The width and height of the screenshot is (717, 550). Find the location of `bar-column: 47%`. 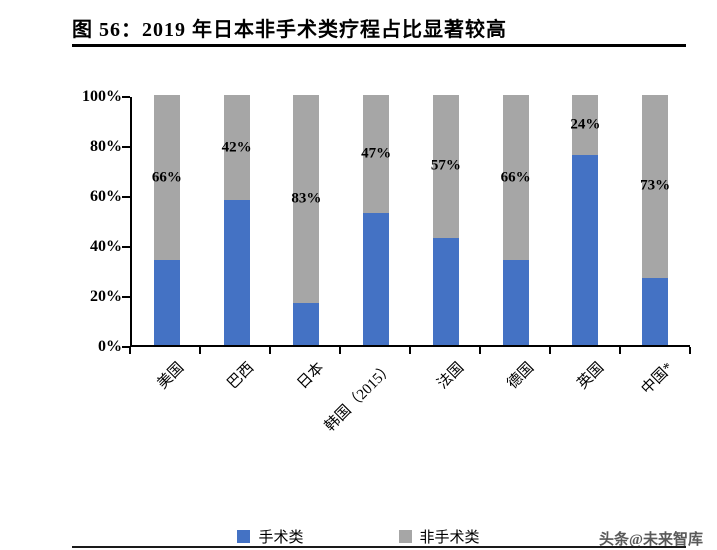

bar-column: 47% is located at coordinates (376, 220).